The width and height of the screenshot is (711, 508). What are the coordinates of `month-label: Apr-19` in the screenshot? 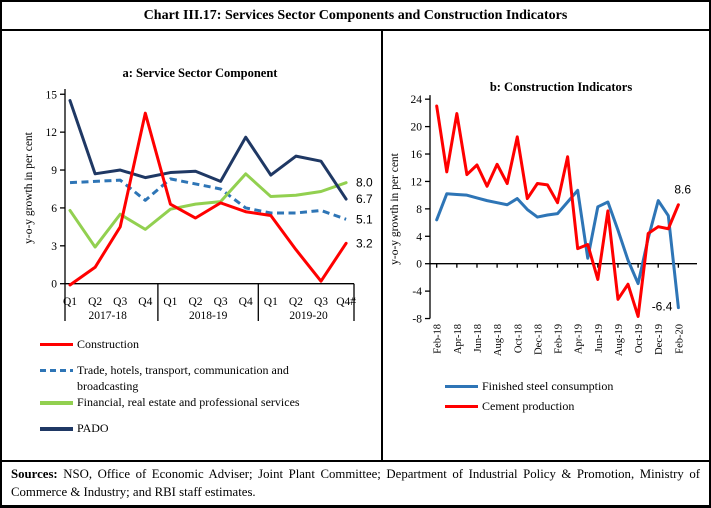 It's located at (579, 339).